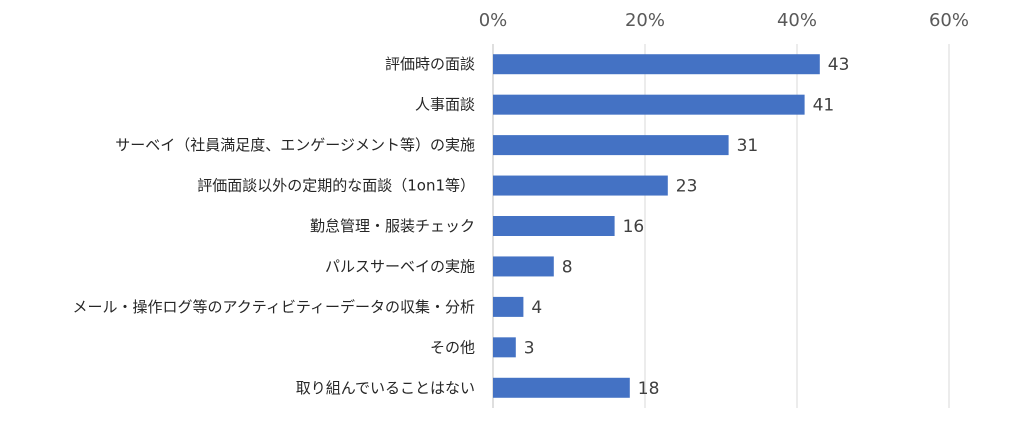  Describe the element at coordinates (748, 146) in the screenshot. I see `data-label: 31` at that location.